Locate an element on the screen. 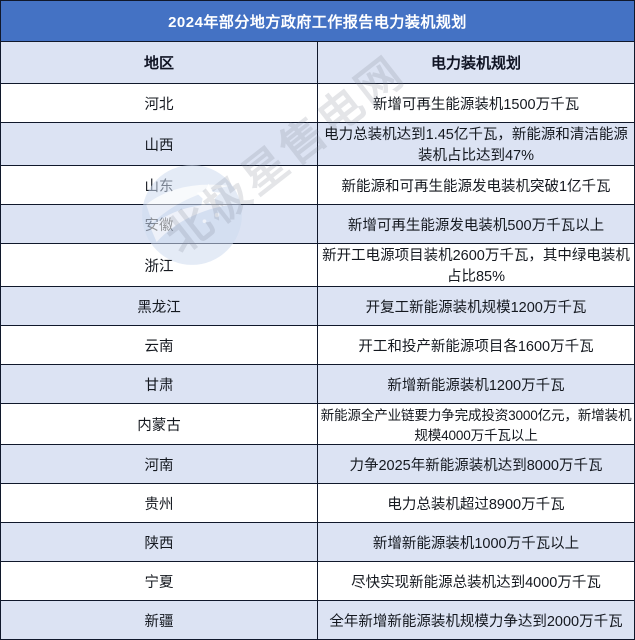 The image size is (635, 640). table-row: 河北 新增可再生能源装机1500万千瓦 is located at coordinates (317, 103).